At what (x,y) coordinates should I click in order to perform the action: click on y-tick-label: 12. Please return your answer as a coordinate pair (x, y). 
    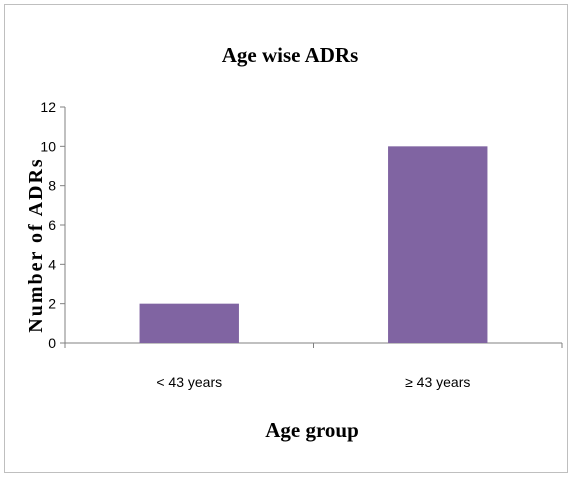
    Looking at the image, I should click on (48, 107).